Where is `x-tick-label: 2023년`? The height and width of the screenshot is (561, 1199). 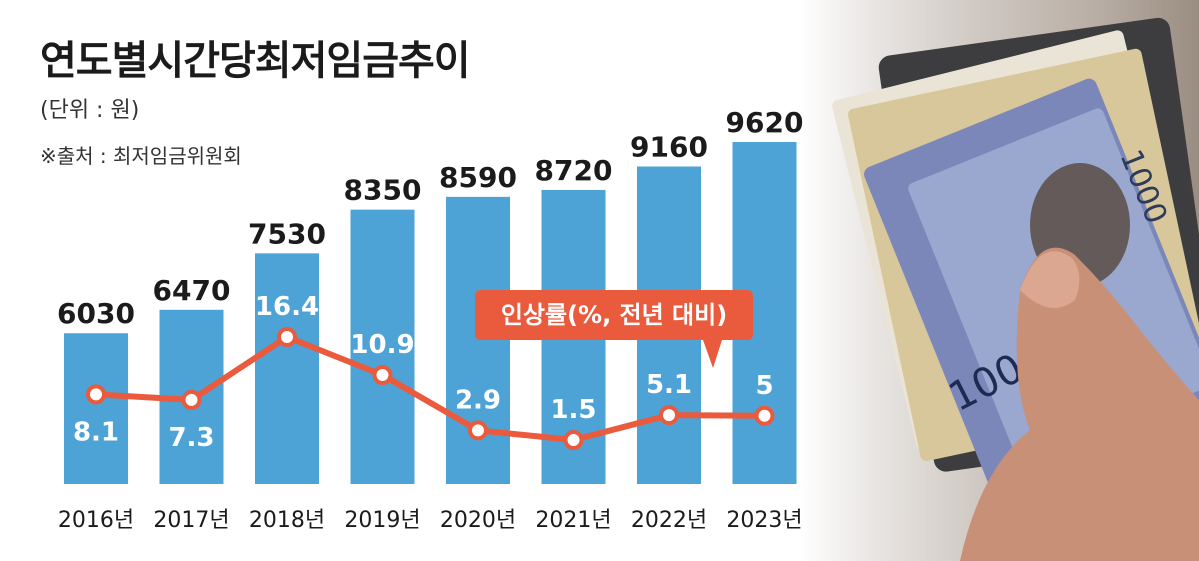 x-tick-label: 2023년 is located at coordinates (764, 520).